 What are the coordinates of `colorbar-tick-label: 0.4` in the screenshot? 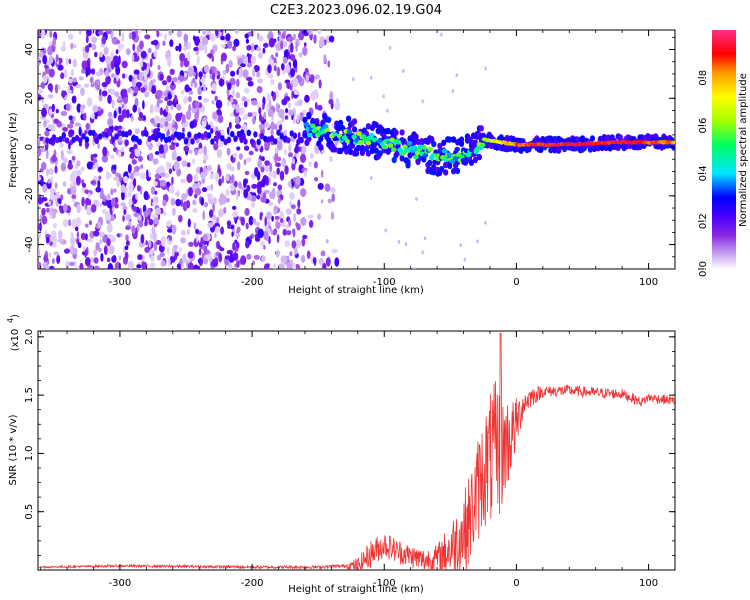 It's located at (703, 173).